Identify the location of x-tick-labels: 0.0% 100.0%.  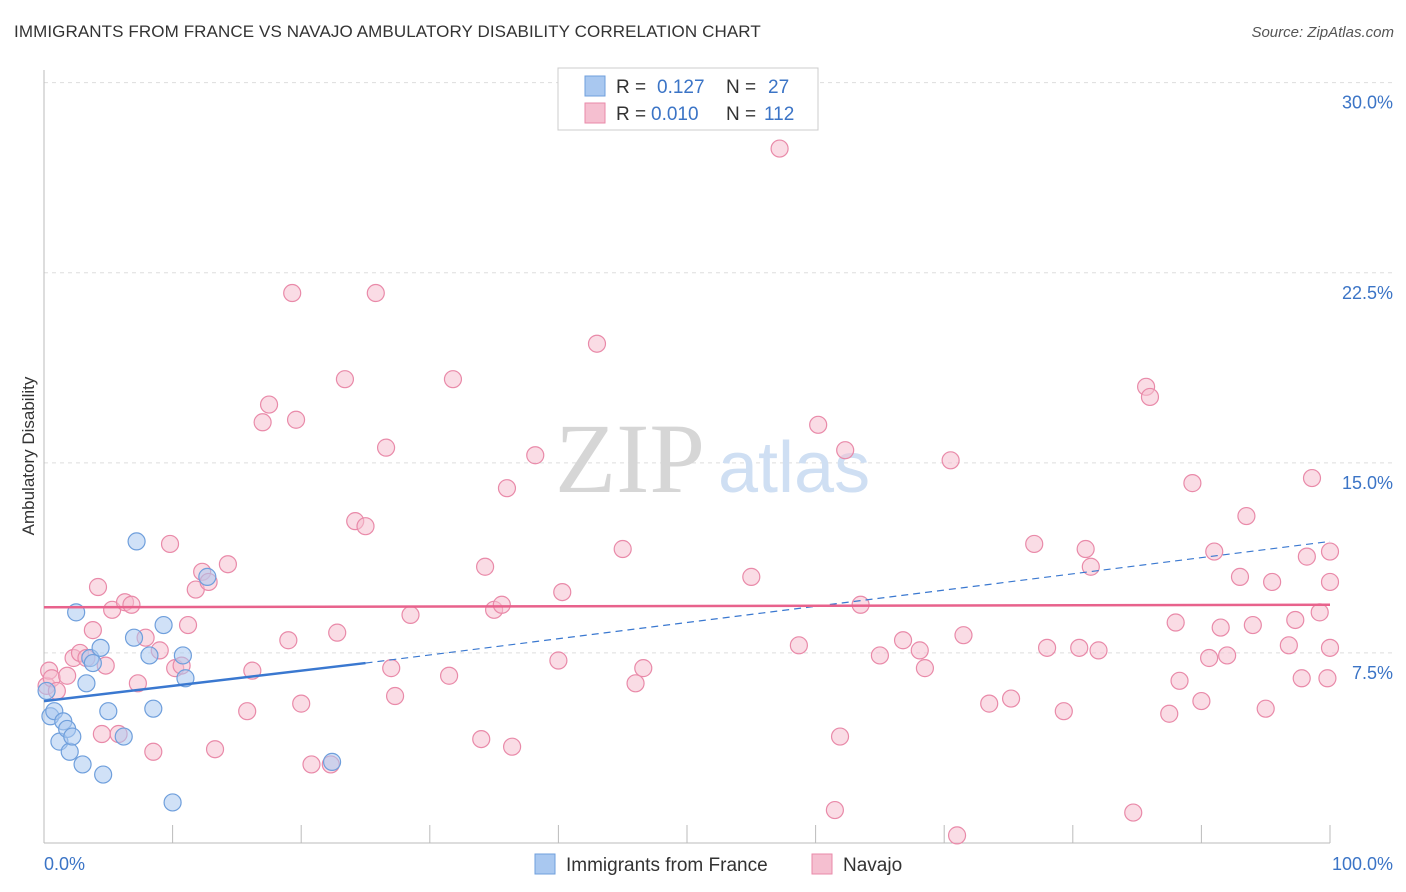
(718, 864).